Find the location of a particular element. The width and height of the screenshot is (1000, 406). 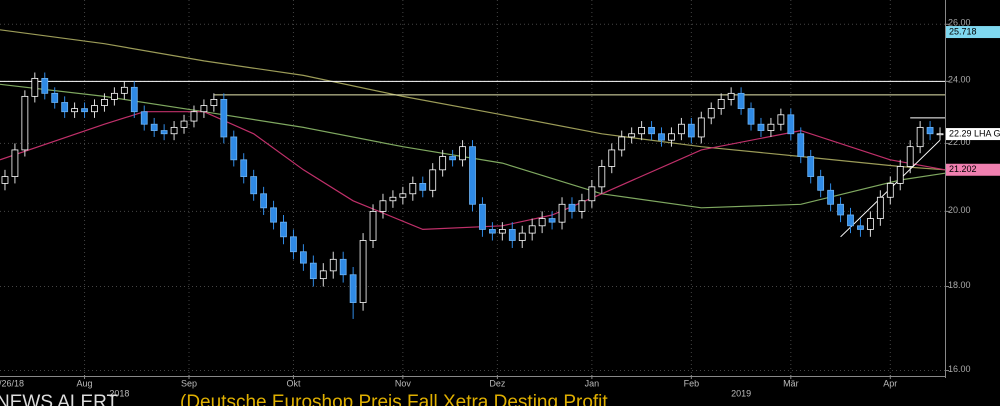

x-tick-label: Dez is located at coordinates (497, 383).